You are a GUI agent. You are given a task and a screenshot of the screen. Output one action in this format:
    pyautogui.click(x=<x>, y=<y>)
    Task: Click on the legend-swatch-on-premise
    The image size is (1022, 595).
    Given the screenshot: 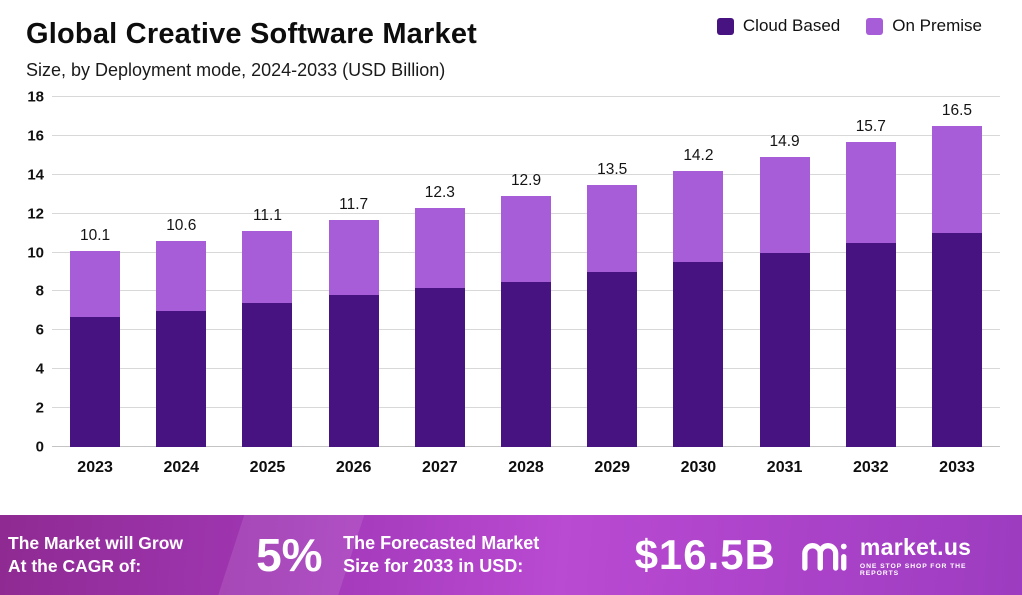 What is the action you would take?
    pyautogui.click(x=875, y=26)
    